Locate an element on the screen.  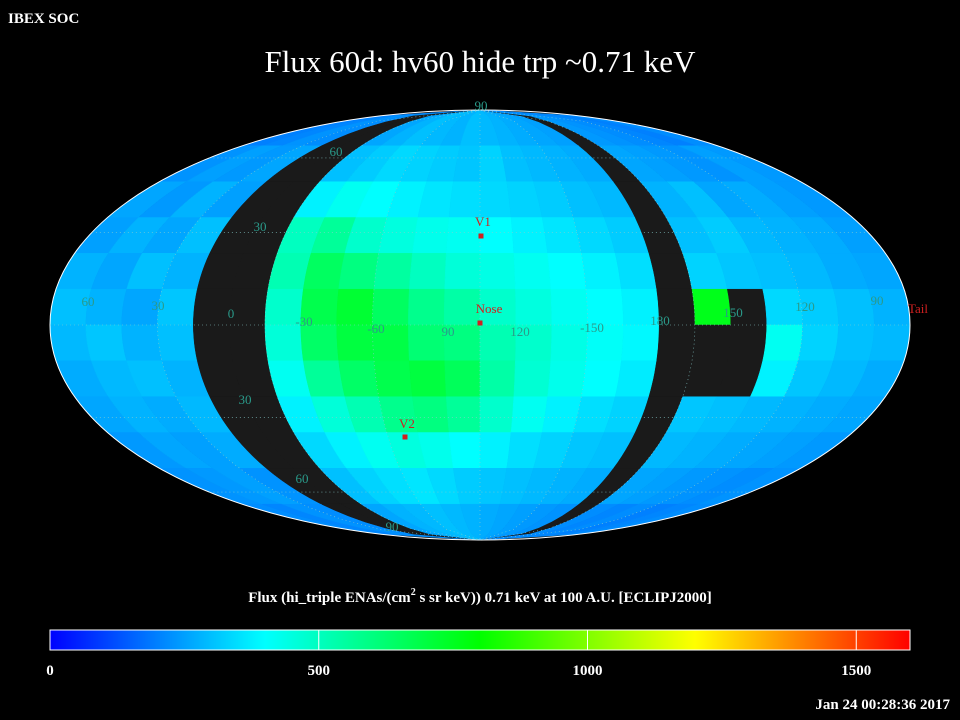
label-part: Flux (hi_triple ENAs/(cm is located at coordinates (329, 598).